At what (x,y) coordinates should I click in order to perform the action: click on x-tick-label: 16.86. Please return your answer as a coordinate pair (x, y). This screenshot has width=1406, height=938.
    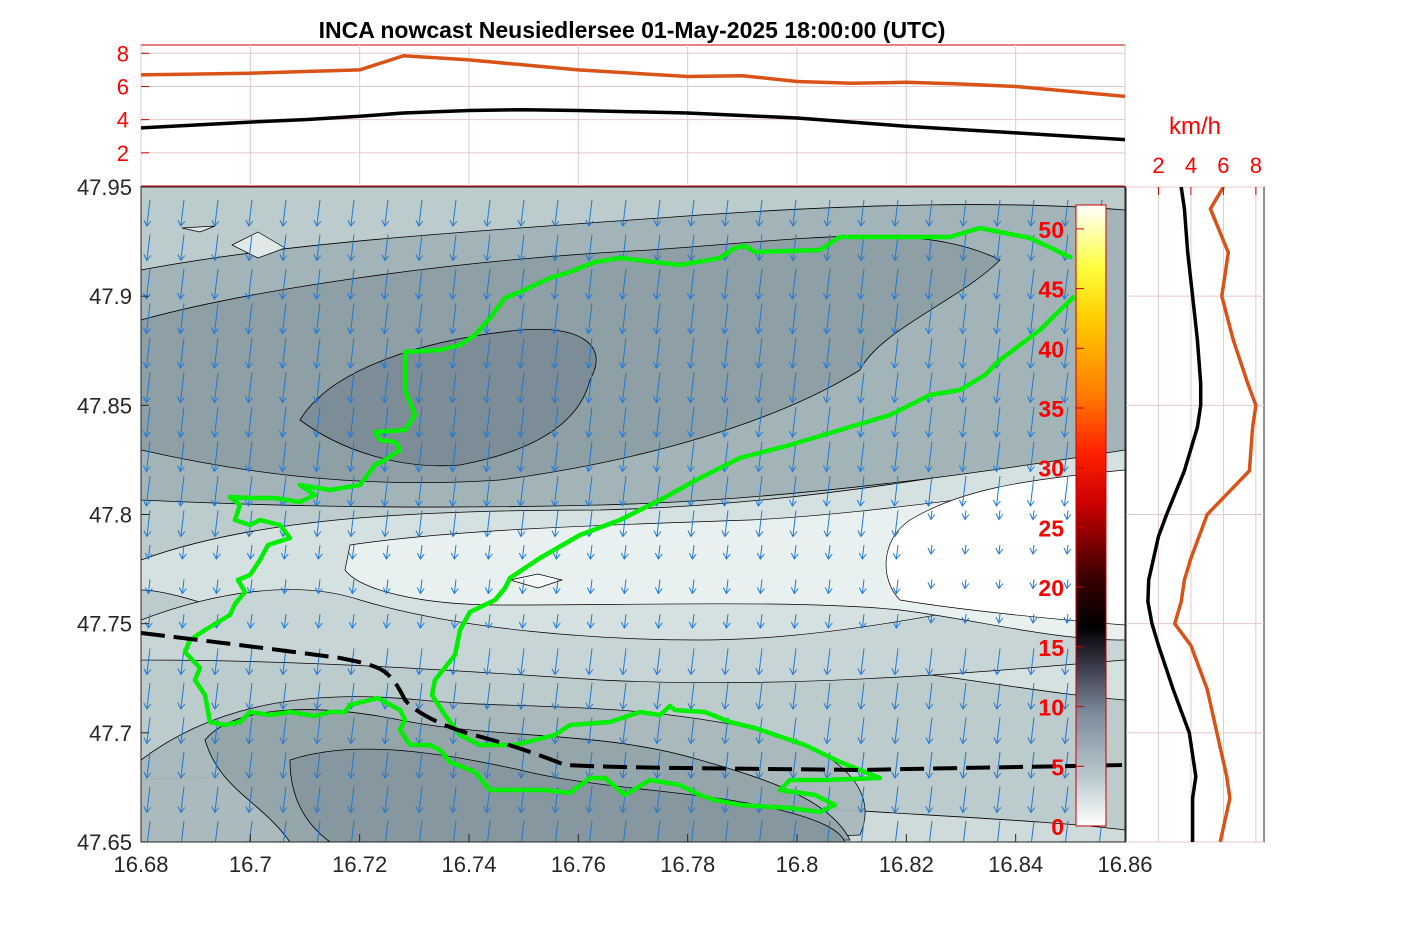
    Looking at the image, I should click on (1124, 864).